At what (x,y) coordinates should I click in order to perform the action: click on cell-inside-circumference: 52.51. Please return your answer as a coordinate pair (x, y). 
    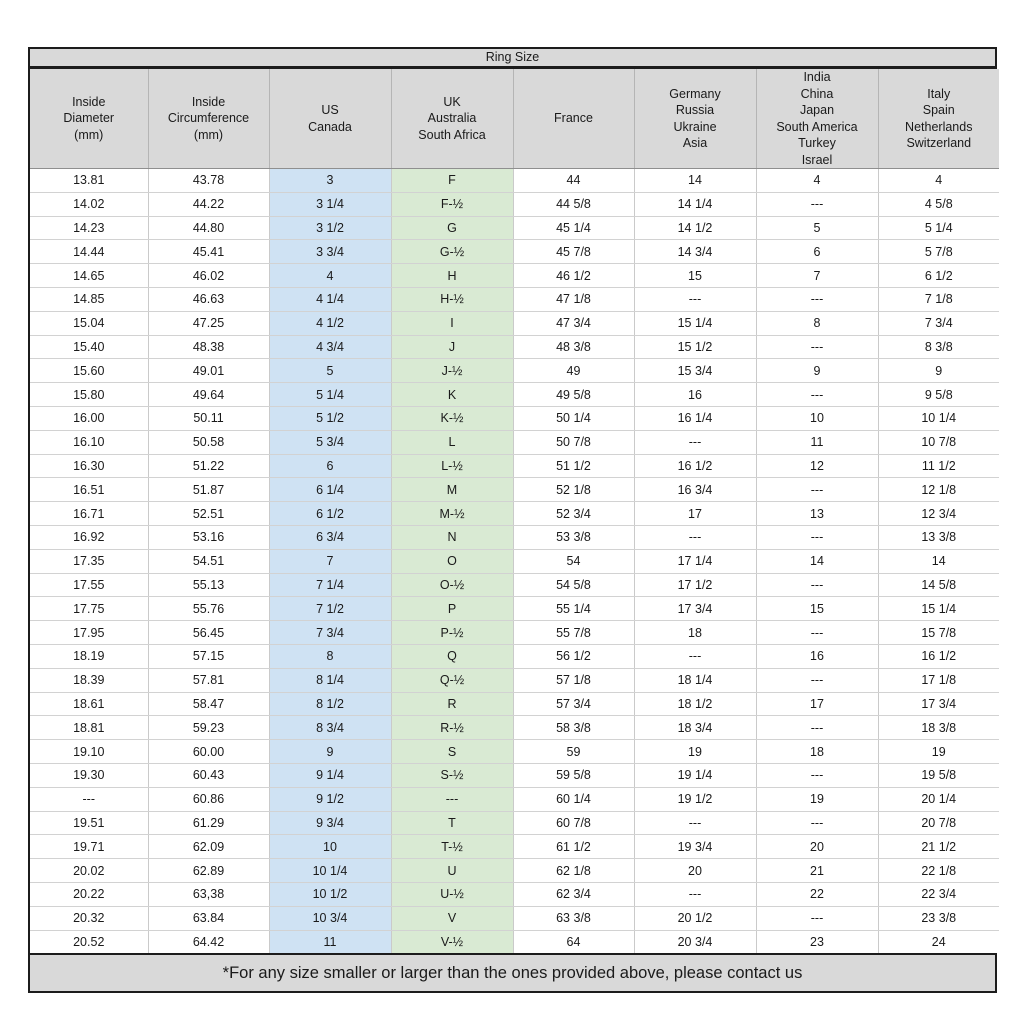
    Looking at the image, I should click on (209, 513).